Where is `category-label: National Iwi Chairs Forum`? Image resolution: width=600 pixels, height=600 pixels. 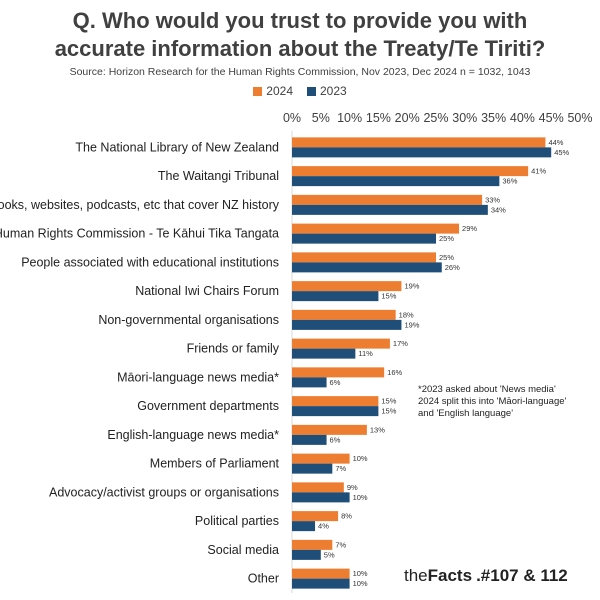
category-label: National Iwi Chairs Forum is located at coordinates (207, 291).